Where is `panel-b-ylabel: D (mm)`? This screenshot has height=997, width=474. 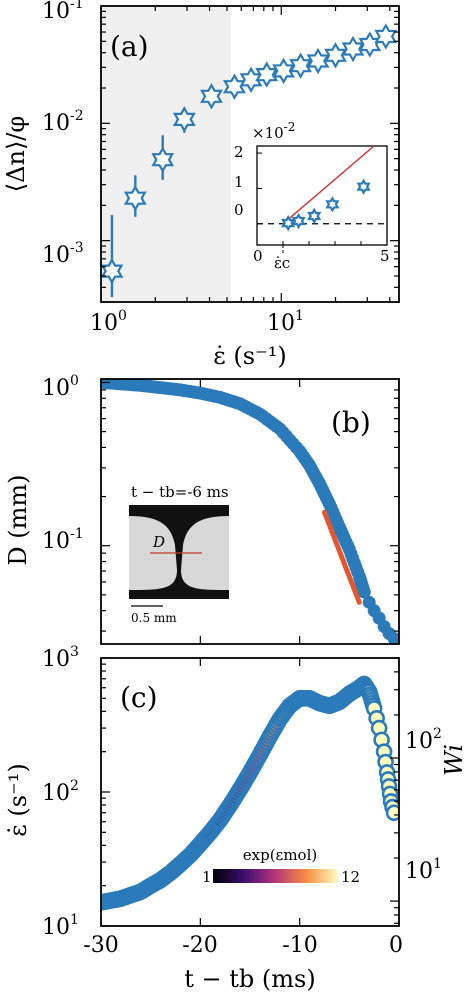 panel-b-ylabel: D (mm) is located at coordinates (18, 519).